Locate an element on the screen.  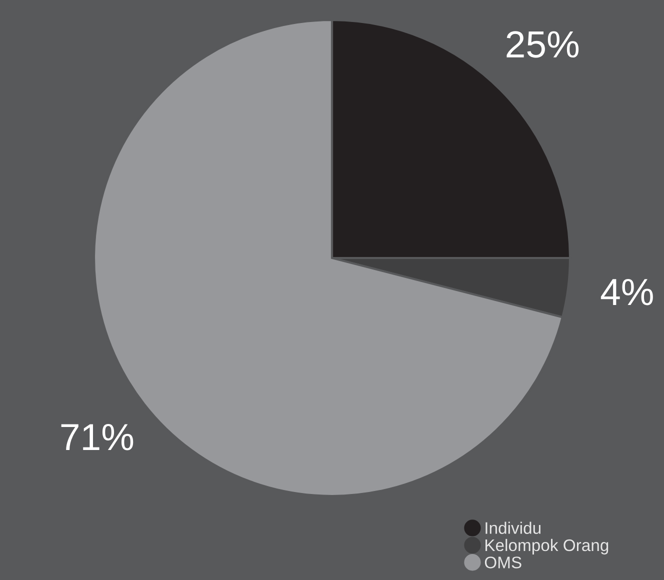
legend-label: Individu is located at coordinates (513, 528).